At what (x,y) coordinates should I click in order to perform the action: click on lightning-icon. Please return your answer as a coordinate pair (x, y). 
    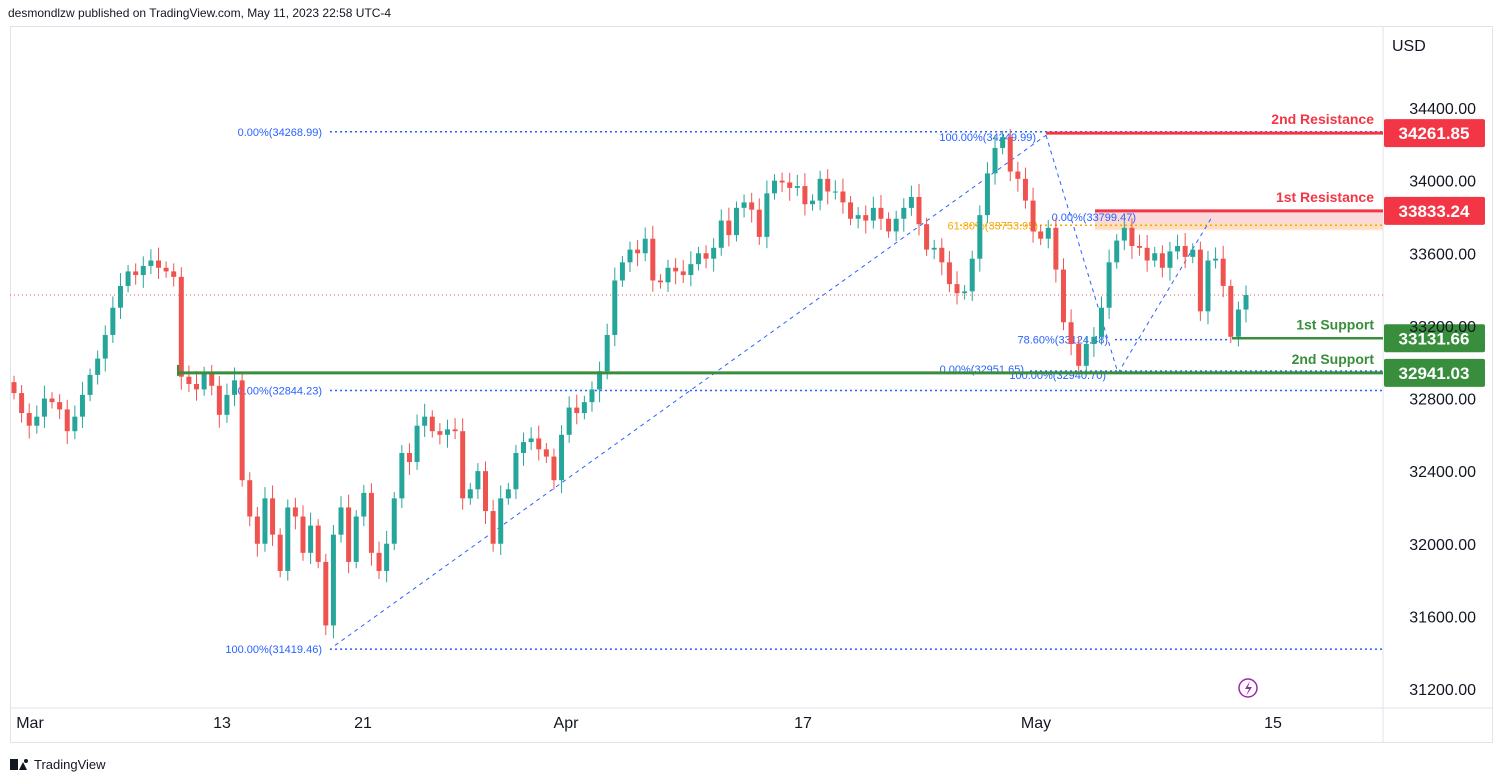
    Looking at the image, I should click on (1248, 688).